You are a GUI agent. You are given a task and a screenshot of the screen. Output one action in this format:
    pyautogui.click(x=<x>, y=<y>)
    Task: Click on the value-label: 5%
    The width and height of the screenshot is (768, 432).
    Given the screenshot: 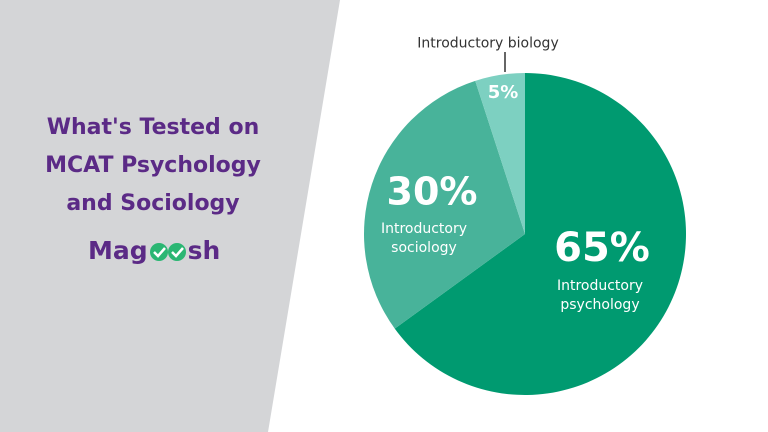 What is the action you would take?
    pyautogui.click(x=503, y=92)
    